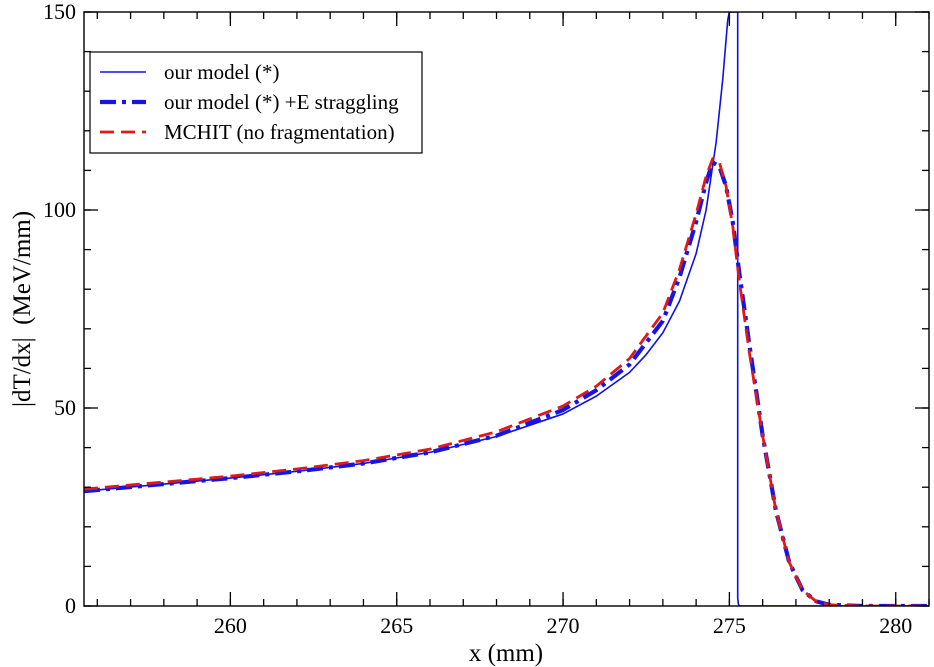  Describe the element at coordinates (895, 625) in the screenshot. I see `x-tick-label: 280` at that location.